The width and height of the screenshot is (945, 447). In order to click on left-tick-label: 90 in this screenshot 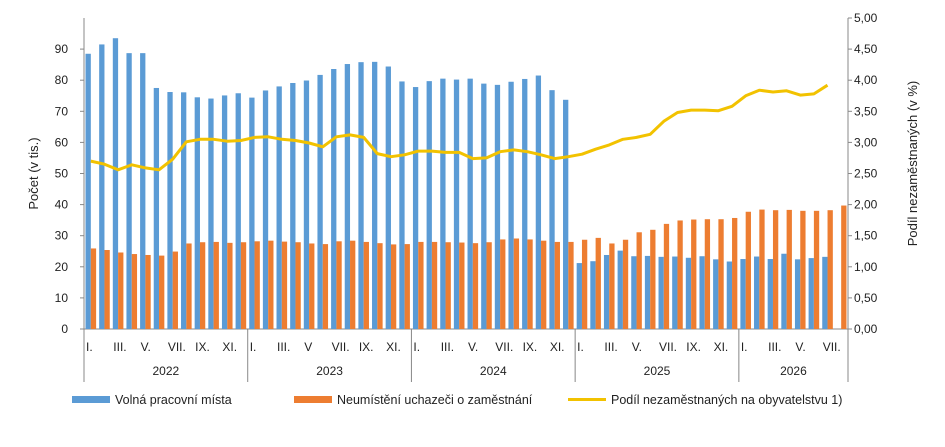, I will do `click(62, 49)`.